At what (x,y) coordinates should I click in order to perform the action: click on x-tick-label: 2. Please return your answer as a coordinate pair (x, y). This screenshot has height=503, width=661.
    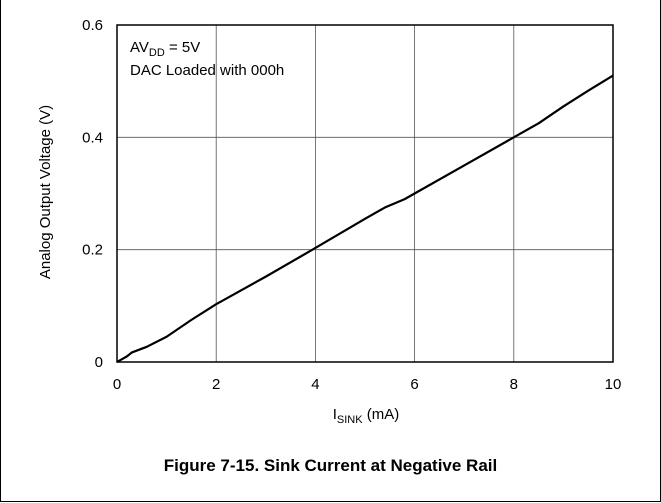
    Looking at the image, I should click on (216, 384).